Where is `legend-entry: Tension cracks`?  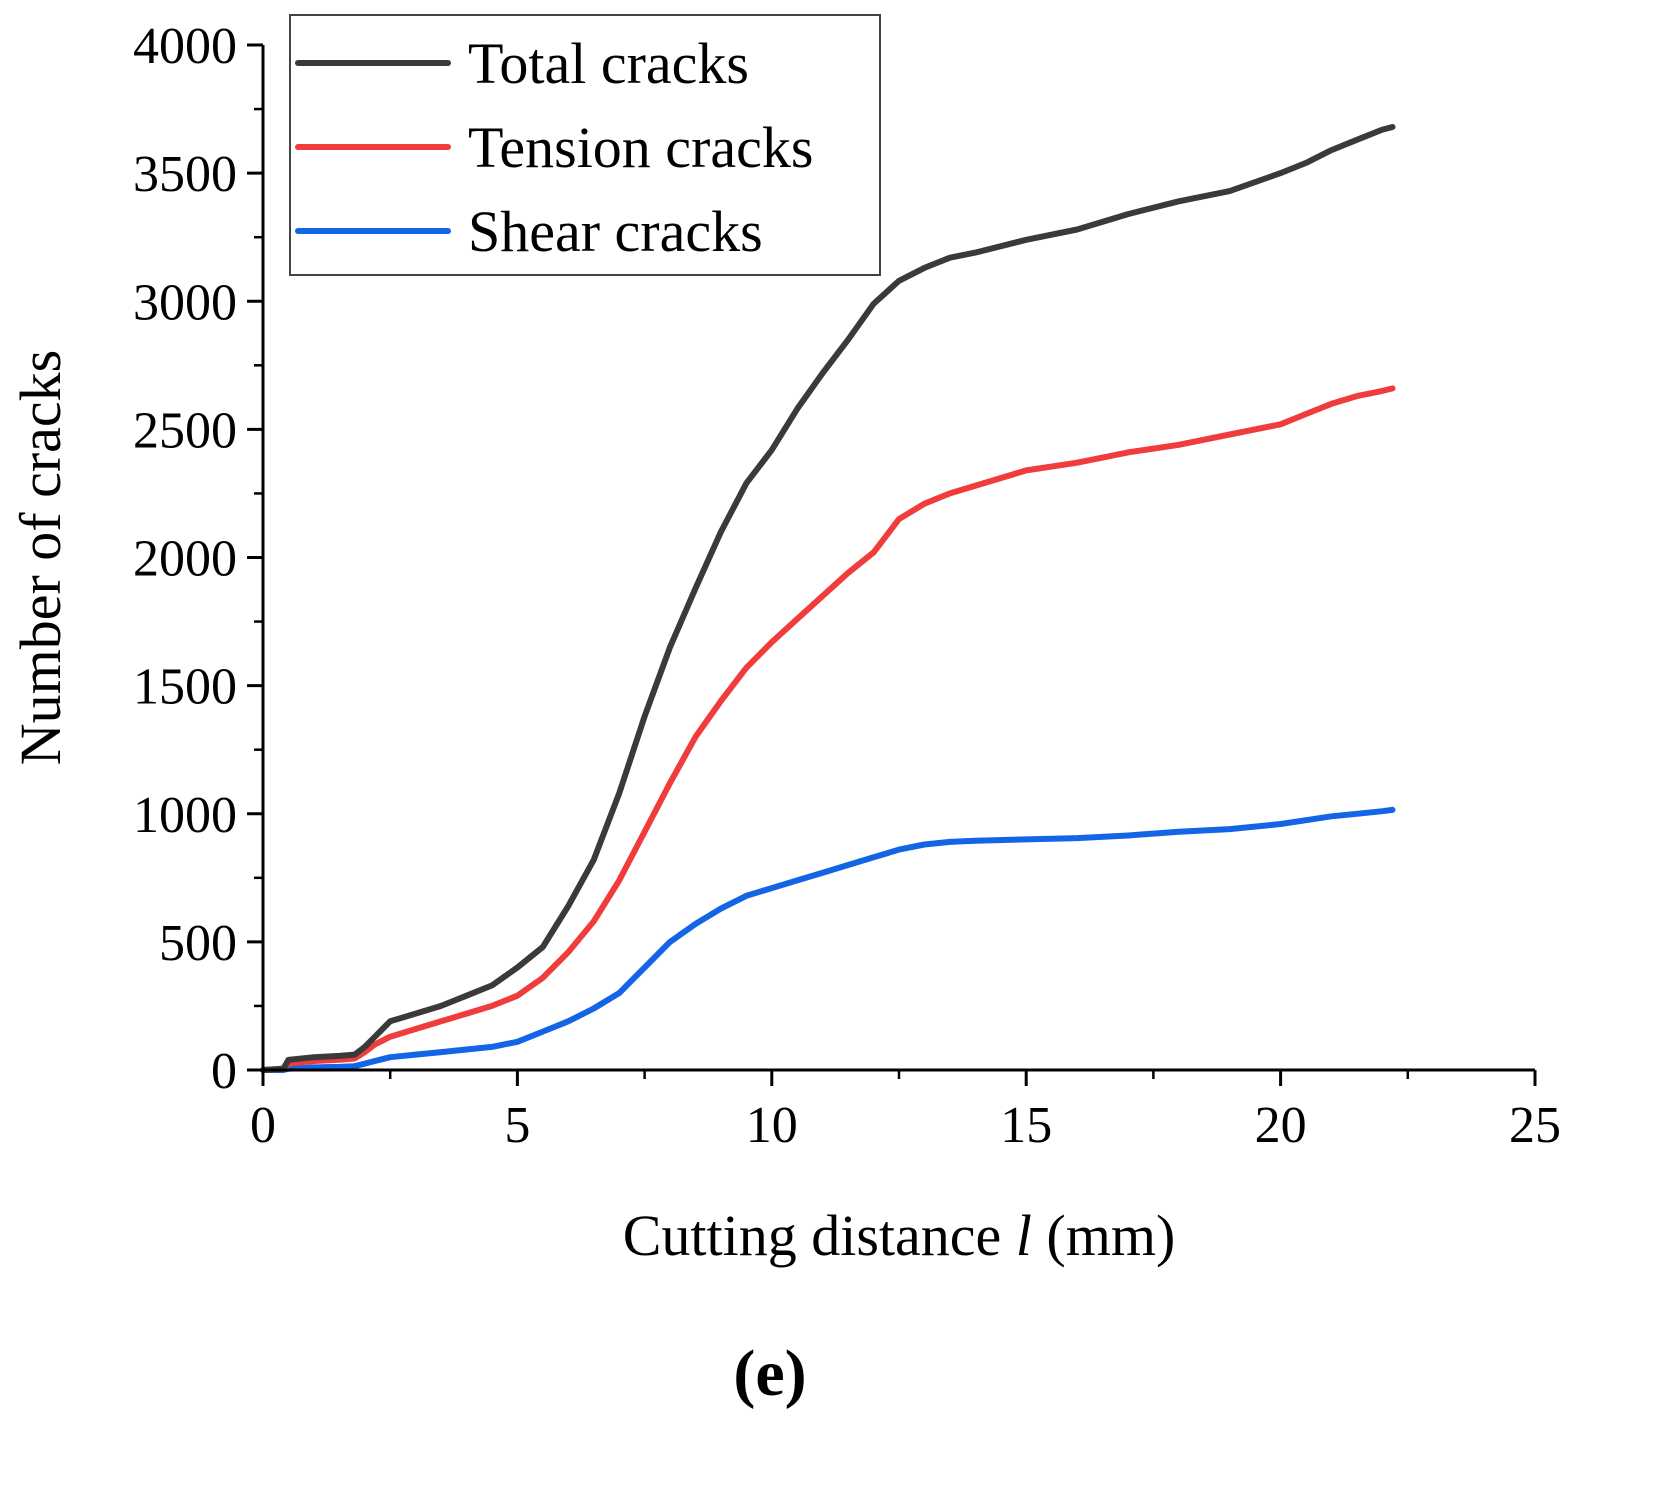 legend-entry: Tension cracks is located at coordinates (554, 147).